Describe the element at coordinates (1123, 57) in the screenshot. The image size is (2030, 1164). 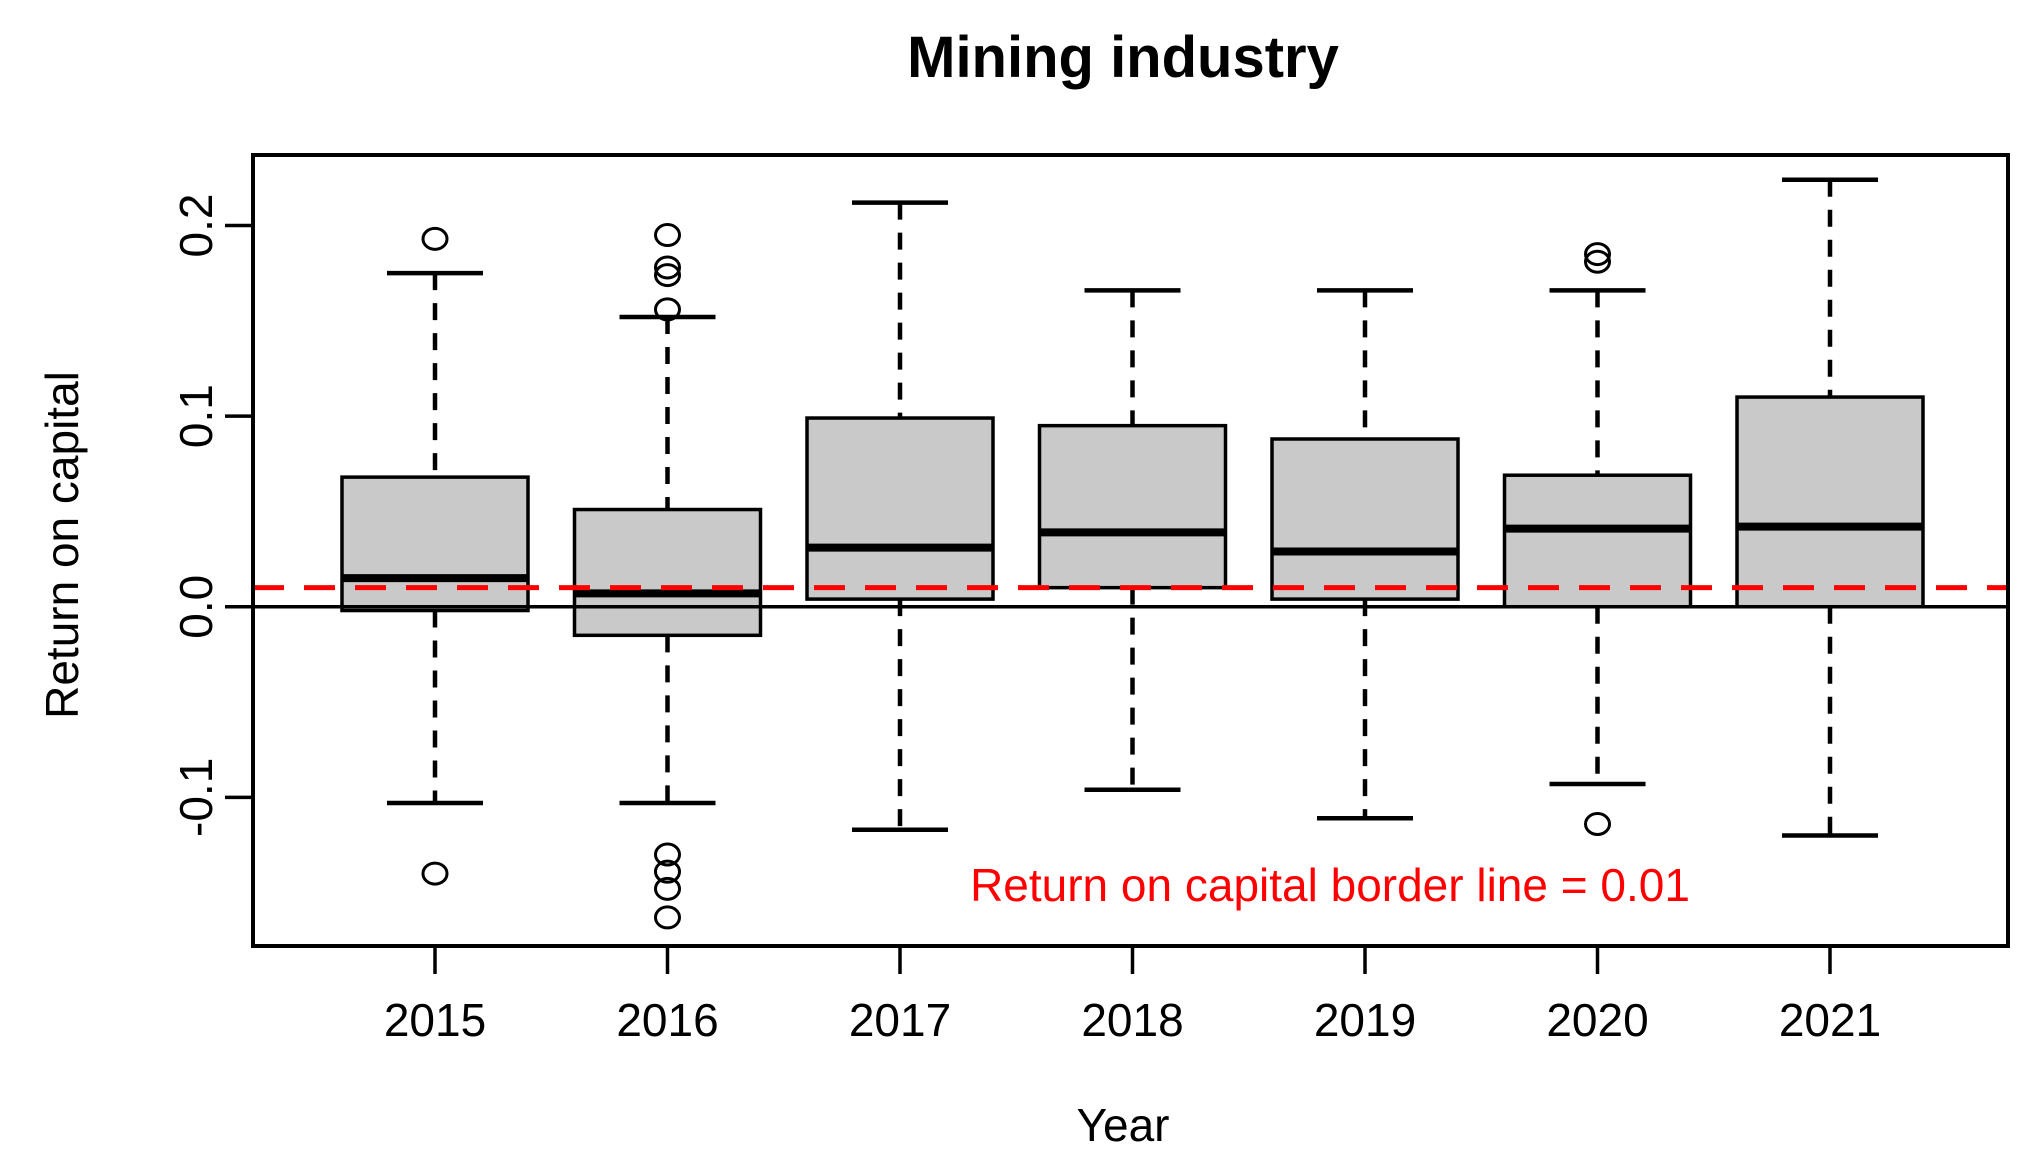
I see `chart-title: Mining industry` at that location.